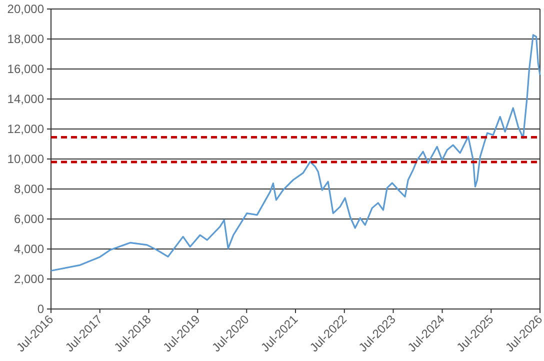  I want to click on y-tick-label: 14,000, so click(25, 99).